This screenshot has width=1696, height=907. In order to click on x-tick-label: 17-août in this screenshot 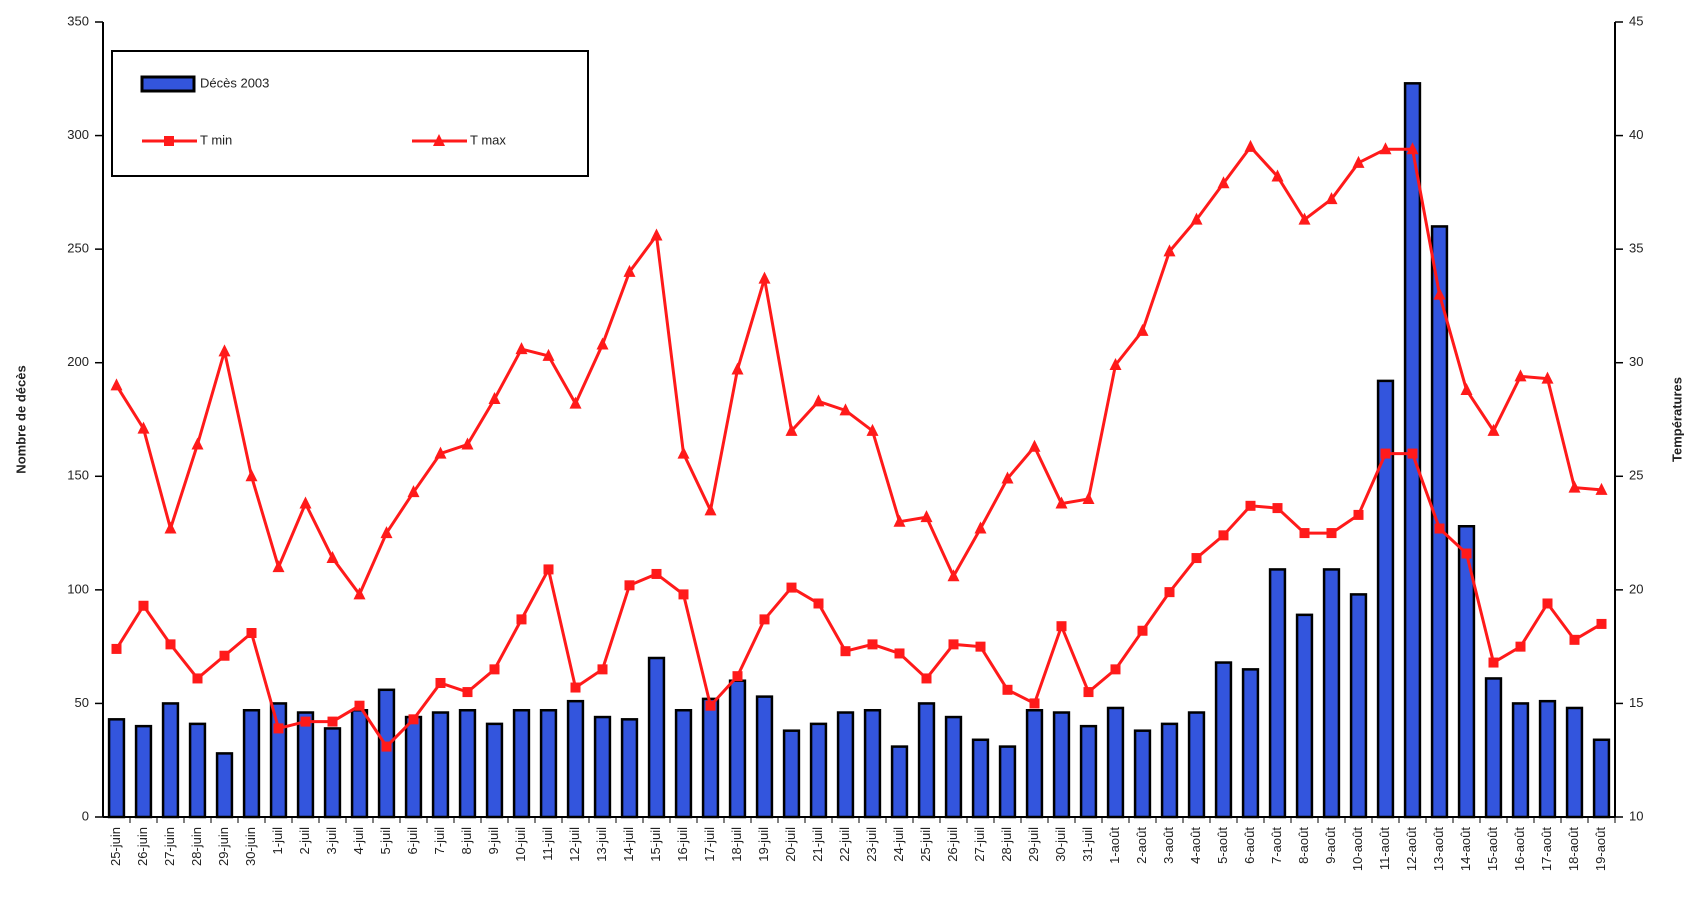, I will do `click(1546, 849)`.